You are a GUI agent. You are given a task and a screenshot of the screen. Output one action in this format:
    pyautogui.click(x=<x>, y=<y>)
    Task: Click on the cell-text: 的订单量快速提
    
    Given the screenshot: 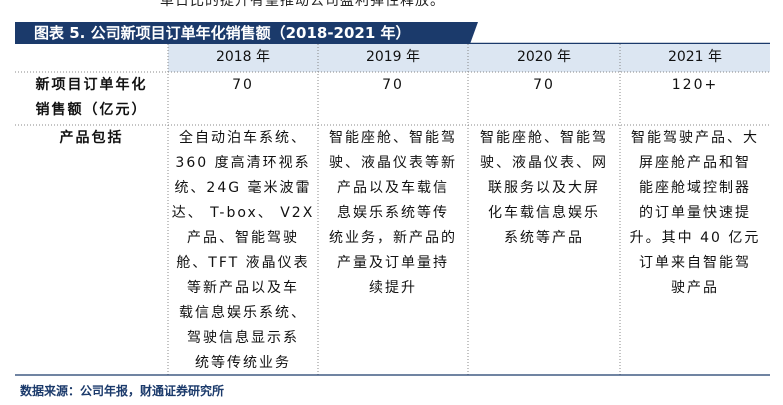 What is the action you would take?
    pyautogui.click(x=695, y=213)
    